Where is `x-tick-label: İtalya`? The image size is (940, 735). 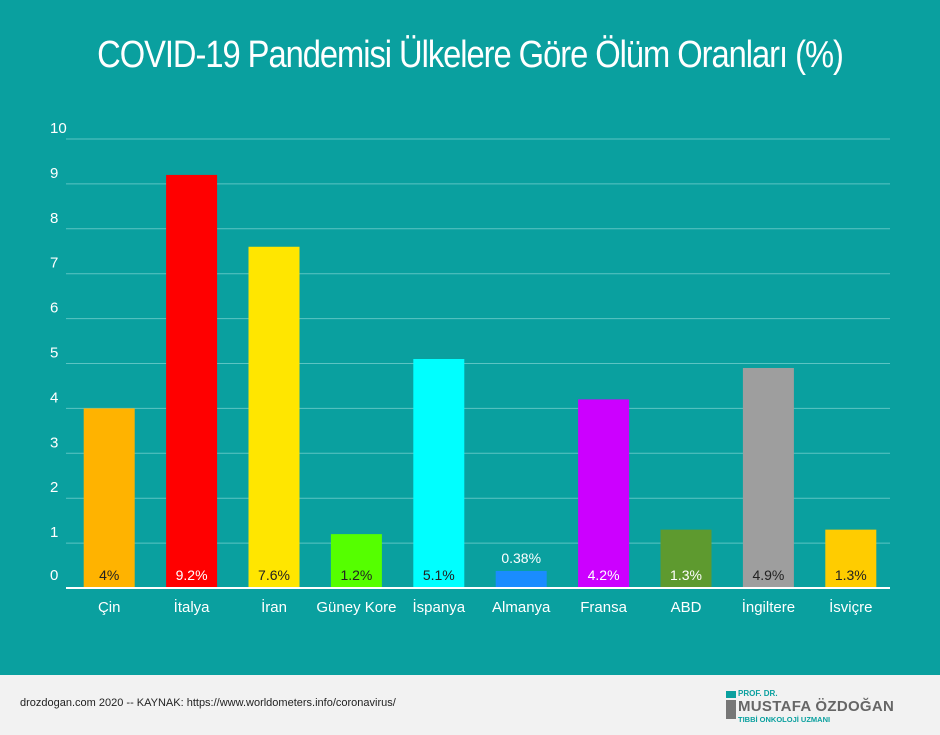 x-tick-label: İtalya is located at coordinates (192, 607).